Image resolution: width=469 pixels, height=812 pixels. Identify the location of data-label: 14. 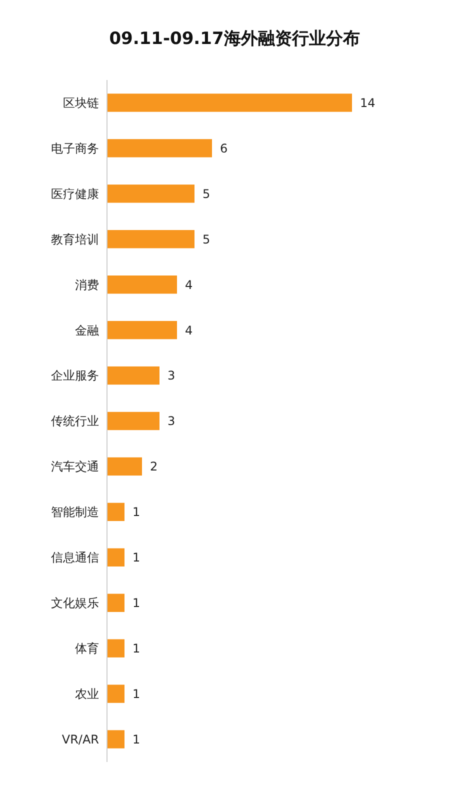
(368, 103).